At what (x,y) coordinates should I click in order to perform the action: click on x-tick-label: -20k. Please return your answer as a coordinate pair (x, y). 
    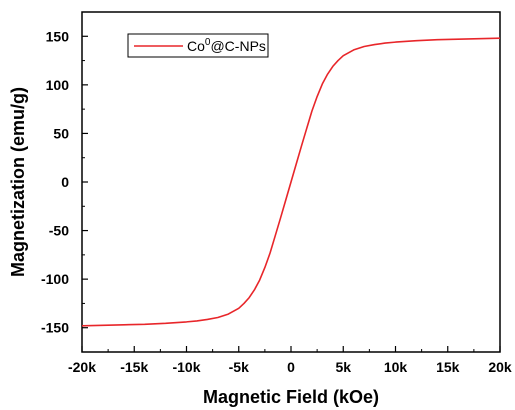
    Looking at the image, I should click on (82, 367).